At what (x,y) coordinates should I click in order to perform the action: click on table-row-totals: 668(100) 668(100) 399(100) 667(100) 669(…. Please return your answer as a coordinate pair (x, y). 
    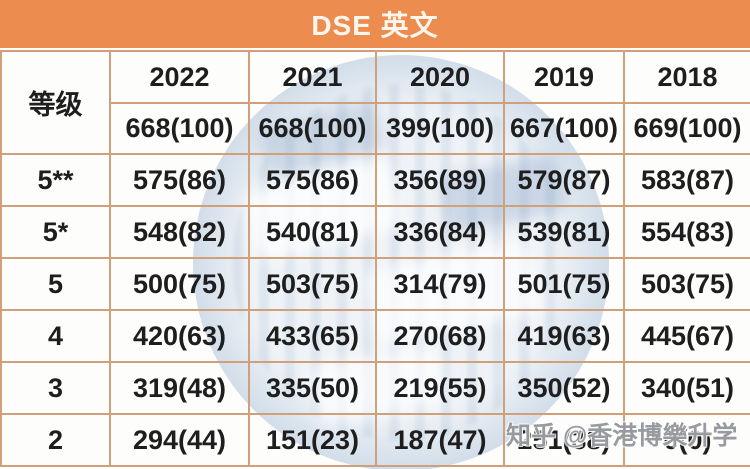
    Looking at the image, I should click on (375, 128).